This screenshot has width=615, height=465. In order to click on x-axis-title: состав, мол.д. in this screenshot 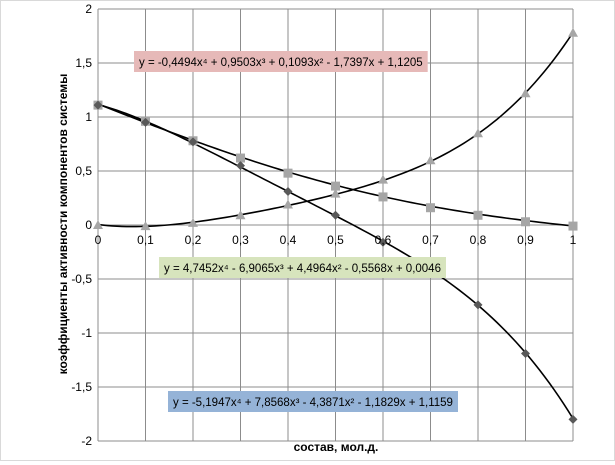, I will do `click(336, 447)`.